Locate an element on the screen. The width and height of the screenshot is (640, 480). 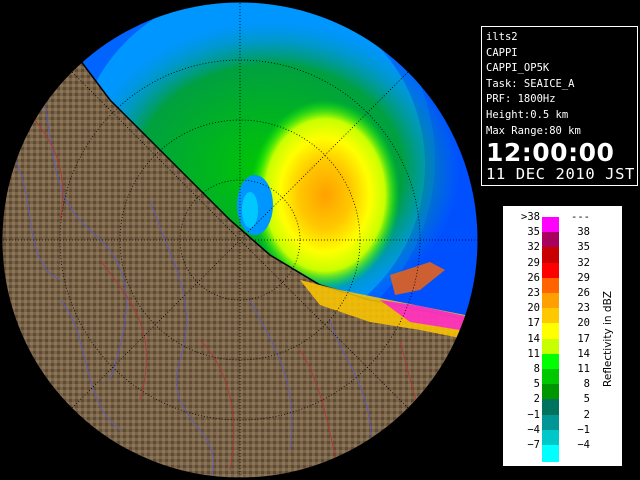
legend-row: 11 14 is located at coordinates (552, 359).